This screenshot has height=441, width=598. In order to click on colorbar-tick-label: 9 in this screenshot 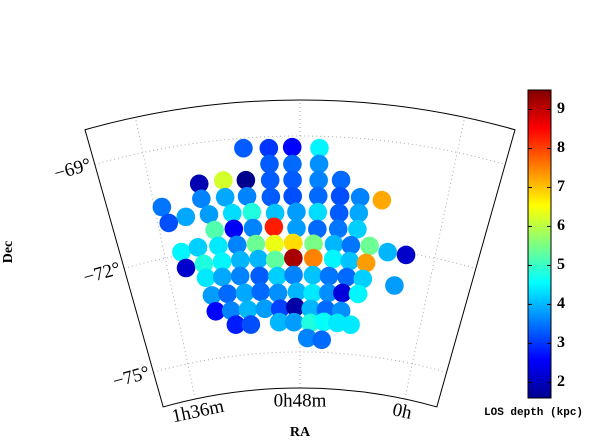, I will do `click(561, 108)`.